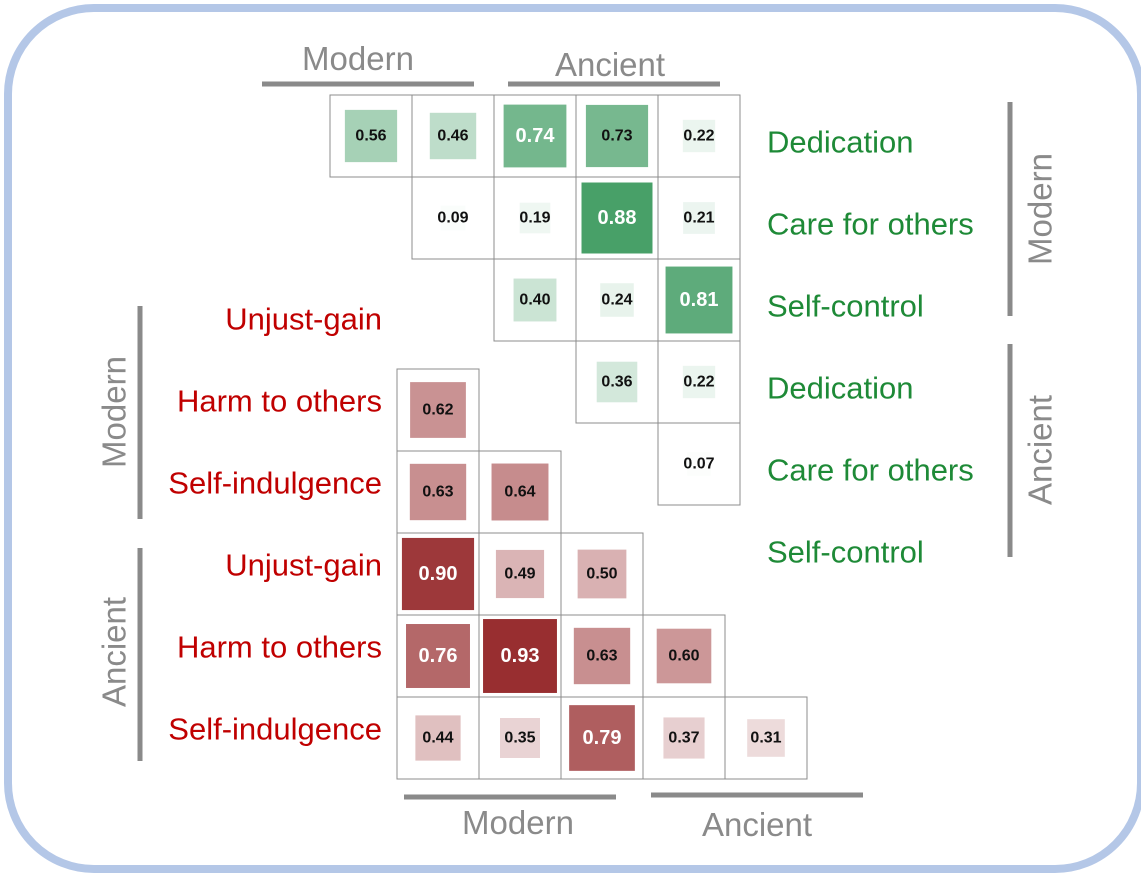 The height and width of the screenshot is (873, 1141). What do you see at coordinates (757, 824) in the screenshot?
I see `vice-col-group-label: Ancient` at bounding box center [757, 824].